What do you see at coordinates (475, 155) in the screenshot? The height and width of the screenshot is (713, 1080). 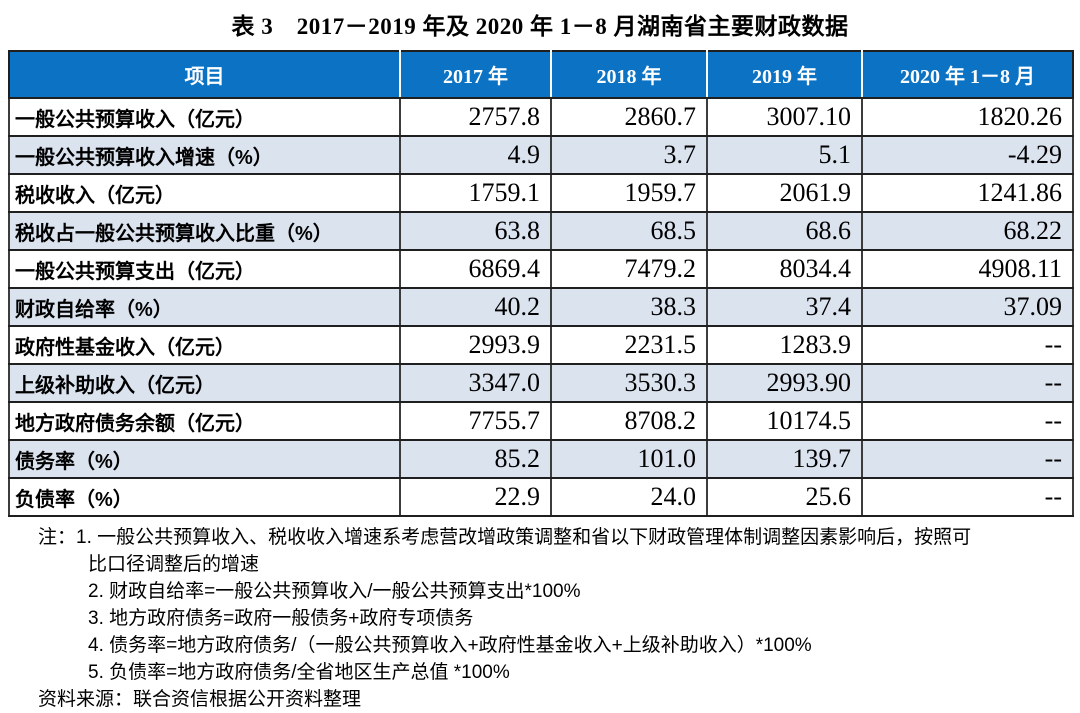 I see `cell-value: 4.9` at bounding box center [475, 155].